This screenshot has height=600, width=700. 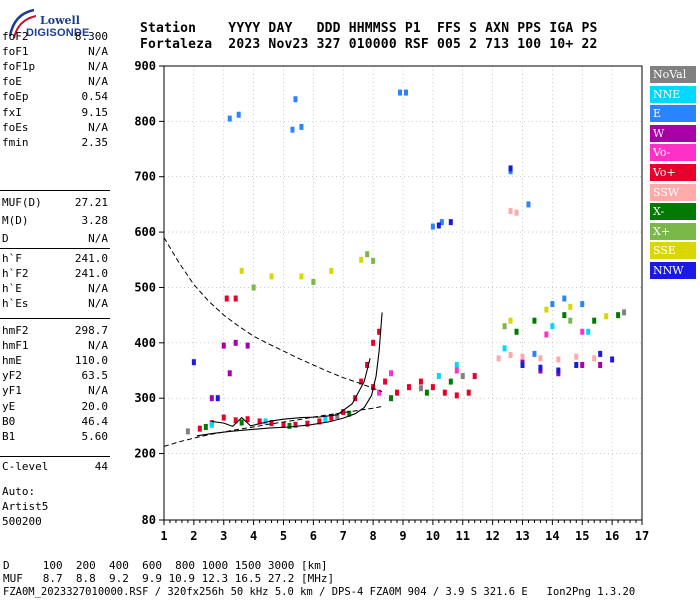 I want to click on param-label: fmin, so click(x=15, y=142).